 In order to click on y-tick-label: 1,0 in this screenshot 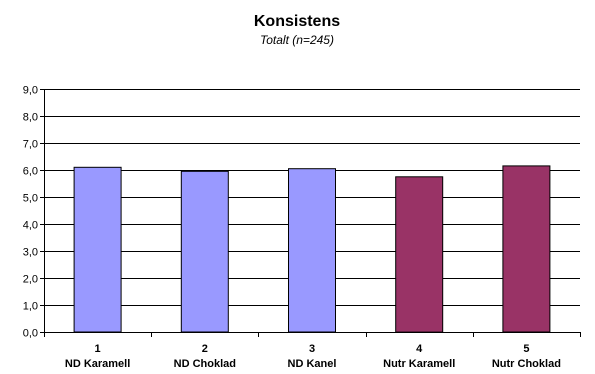, I will do `click(30, 307)`.